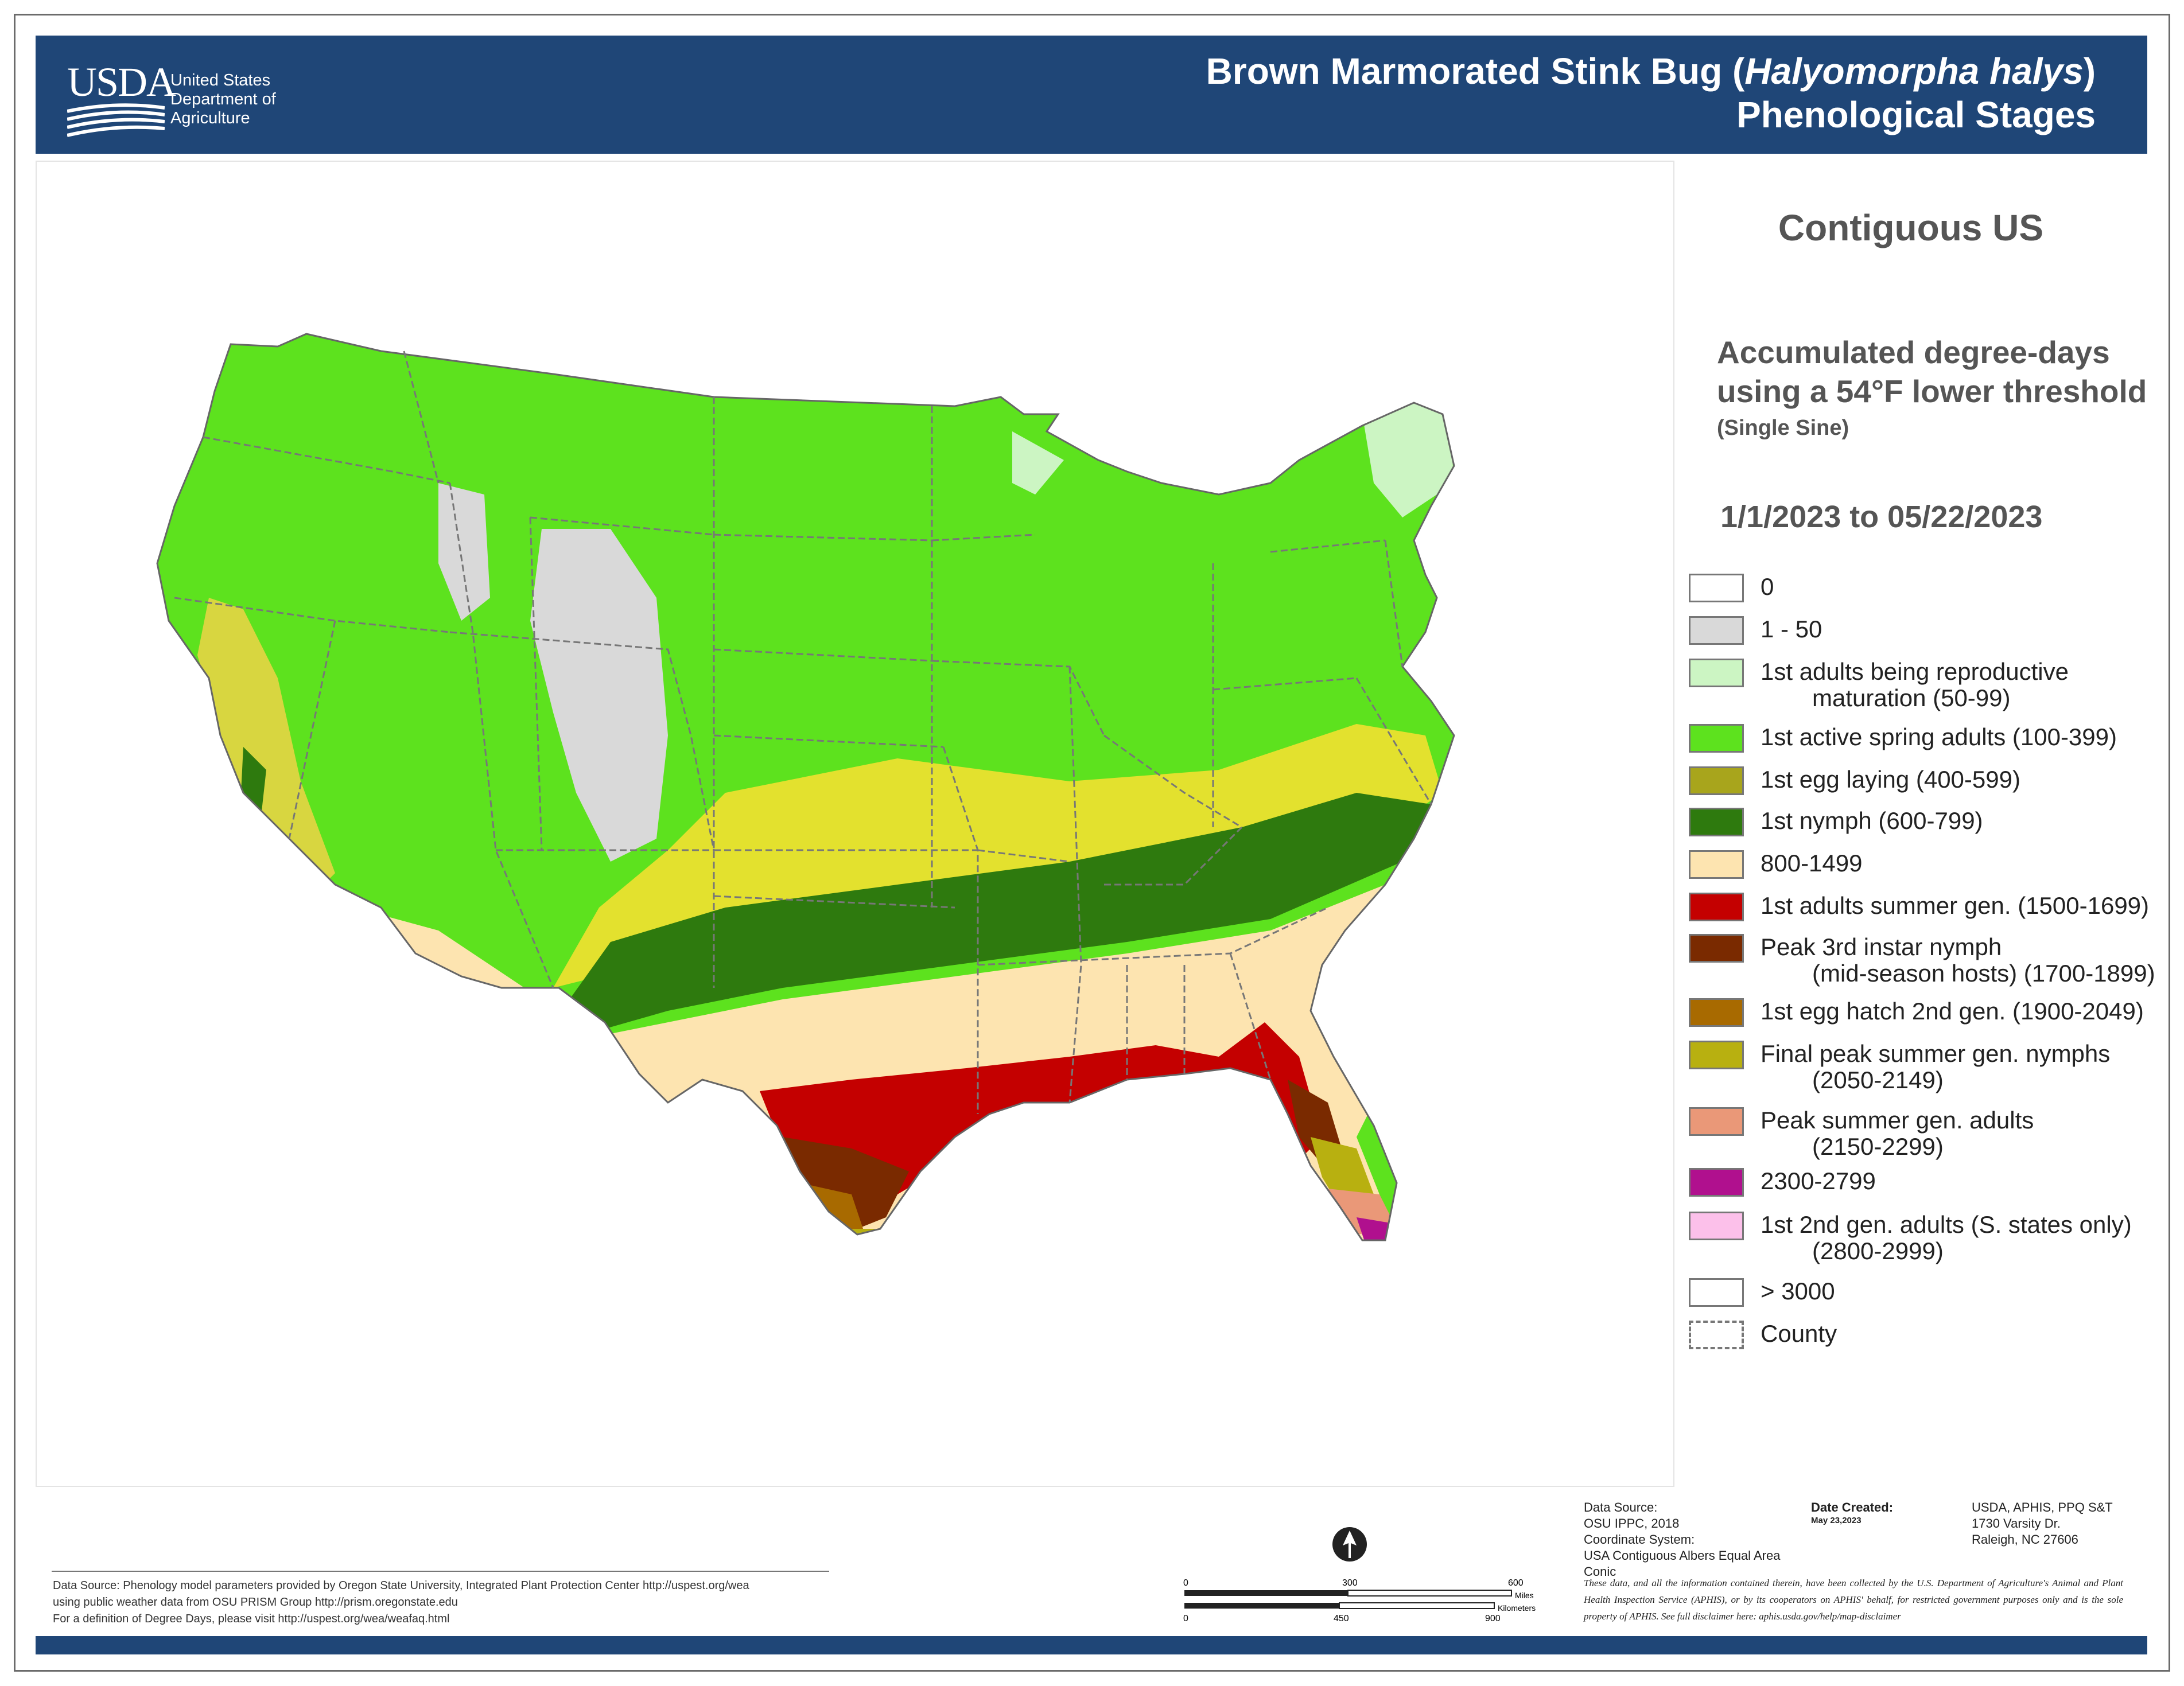 The width and height of the screenshot is (2184, 1686). I want to click on north-arrow-icon, so click(1350, 1544).